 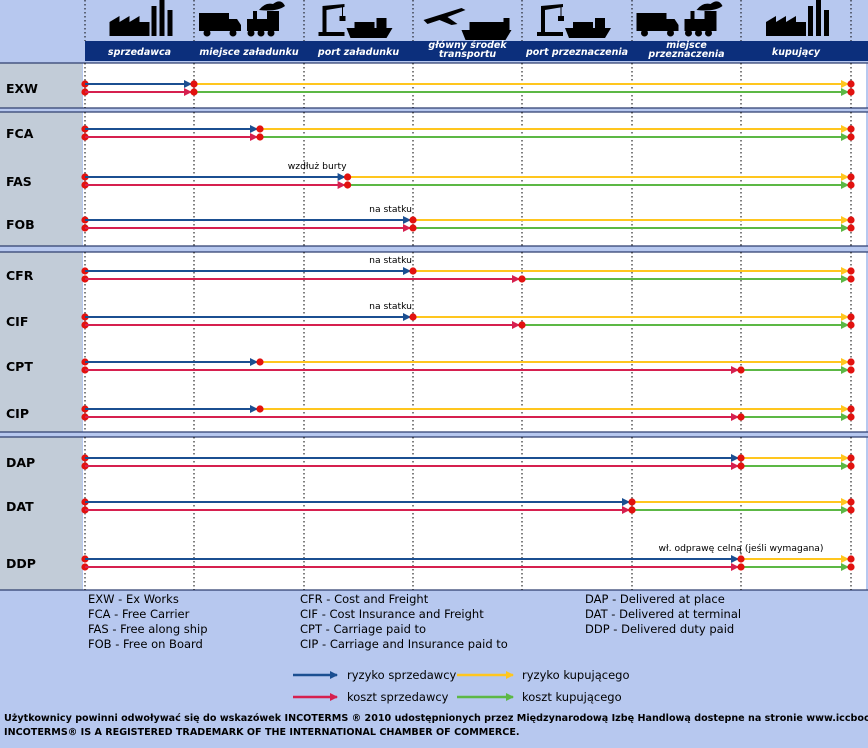 I want to click on term-code: FOB, so click(x=20, y=224).